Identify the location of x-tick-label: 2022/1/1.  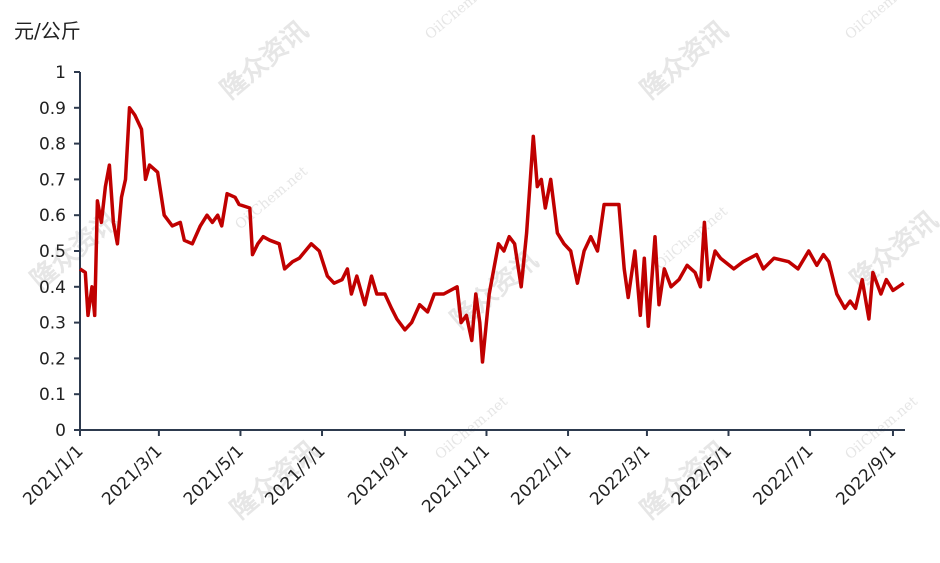
(541, 475).